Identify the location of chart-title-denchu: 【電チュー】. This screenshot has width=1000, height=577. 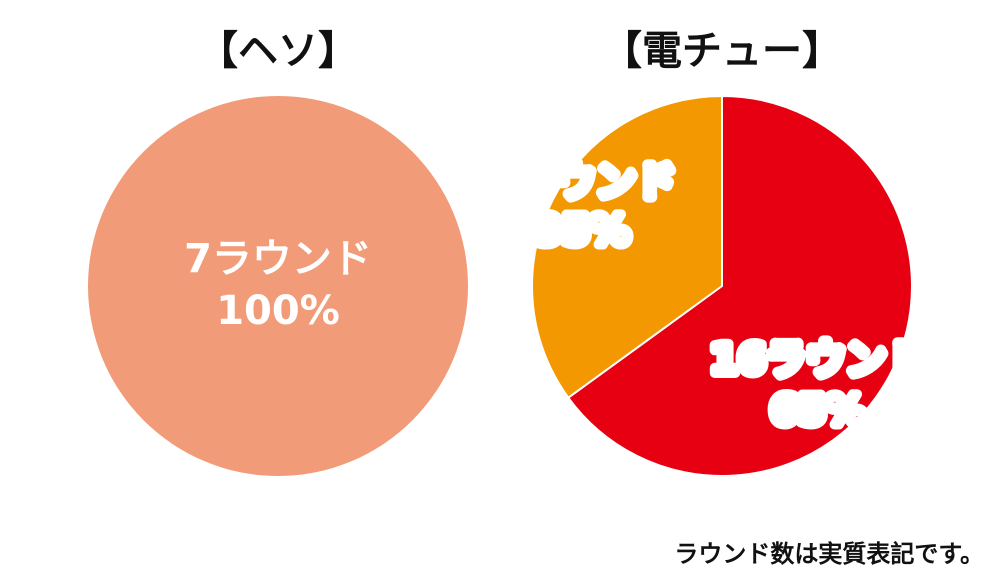
(722, 51).